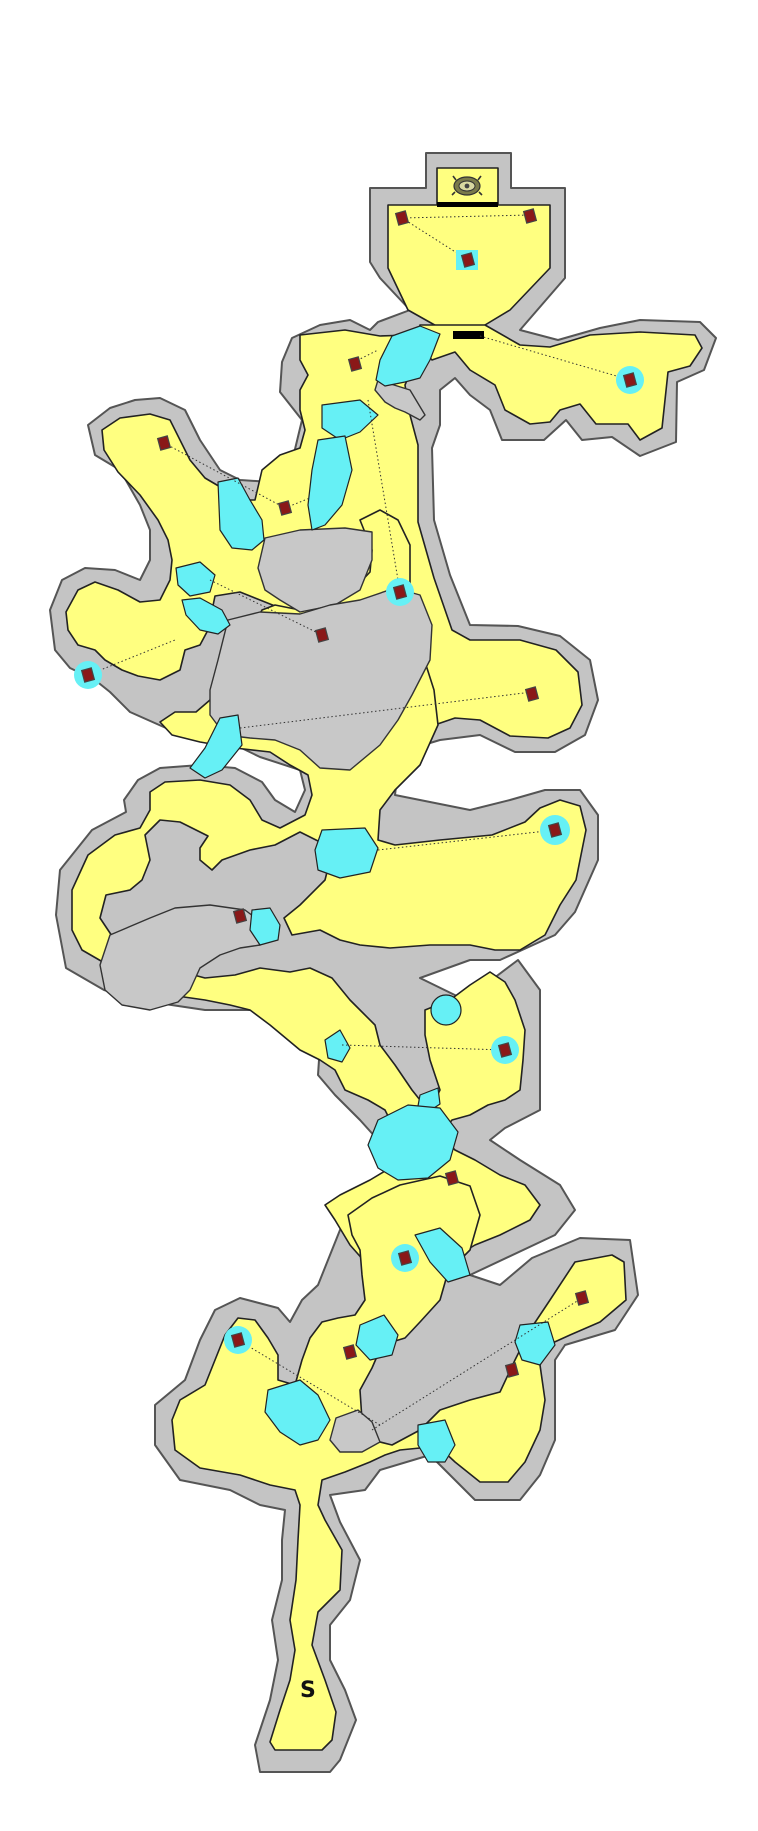  What do you see at coordinates (308, 1690) in the screenshot?
I see `start-marker: S` at bounding box center [308, 1690].